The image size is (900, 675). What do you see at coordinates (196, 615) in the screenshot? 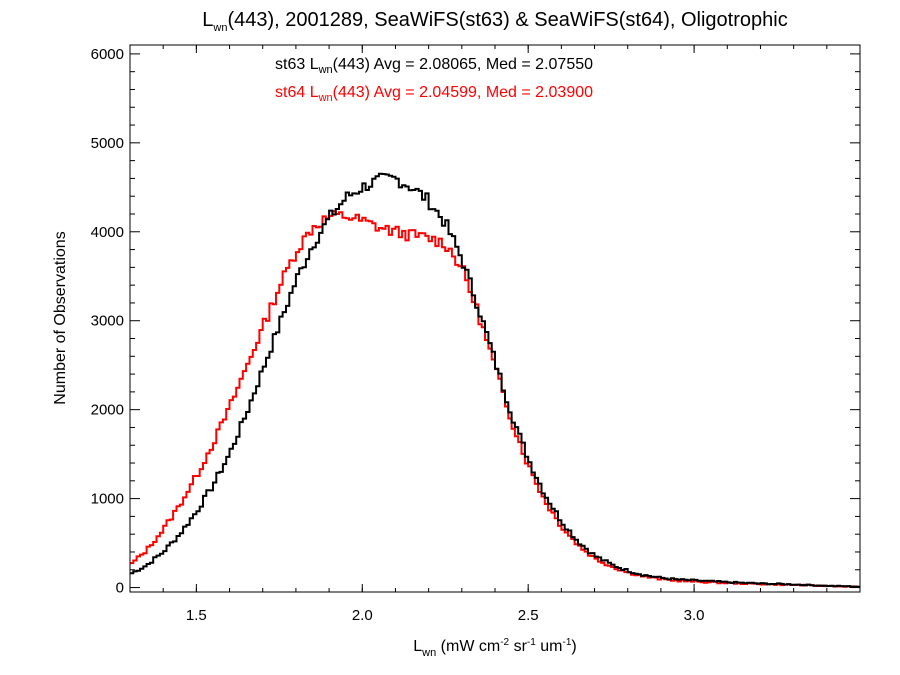
I see `x-tick-label: 1.5` at bounding box center [196, 615].